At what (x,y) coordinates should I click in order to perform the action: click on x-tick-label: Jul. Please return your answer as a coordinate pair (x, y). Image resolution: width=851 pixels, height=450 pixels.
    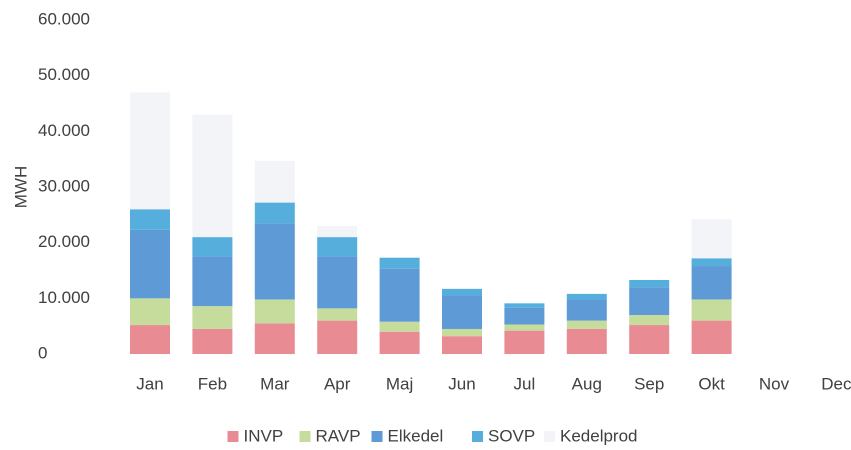
    Looking at the image, I should click on (525, 383).